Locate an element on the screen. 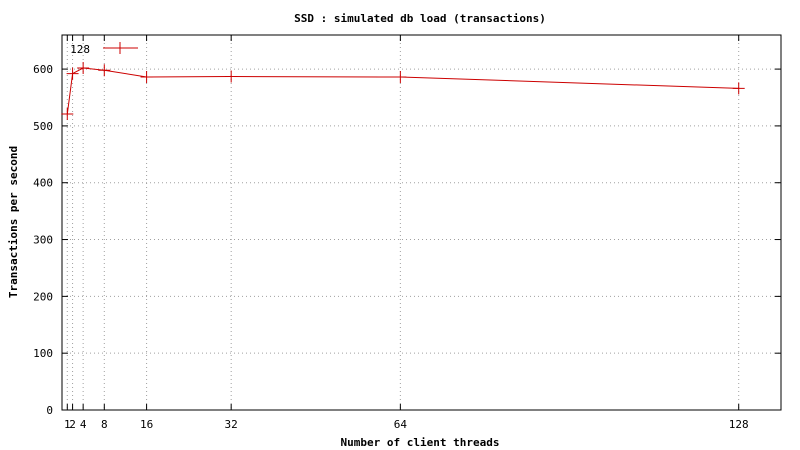 This screenshot has width=800, height=450. y-tick-label: 400 is located at coordinates (43, 183).